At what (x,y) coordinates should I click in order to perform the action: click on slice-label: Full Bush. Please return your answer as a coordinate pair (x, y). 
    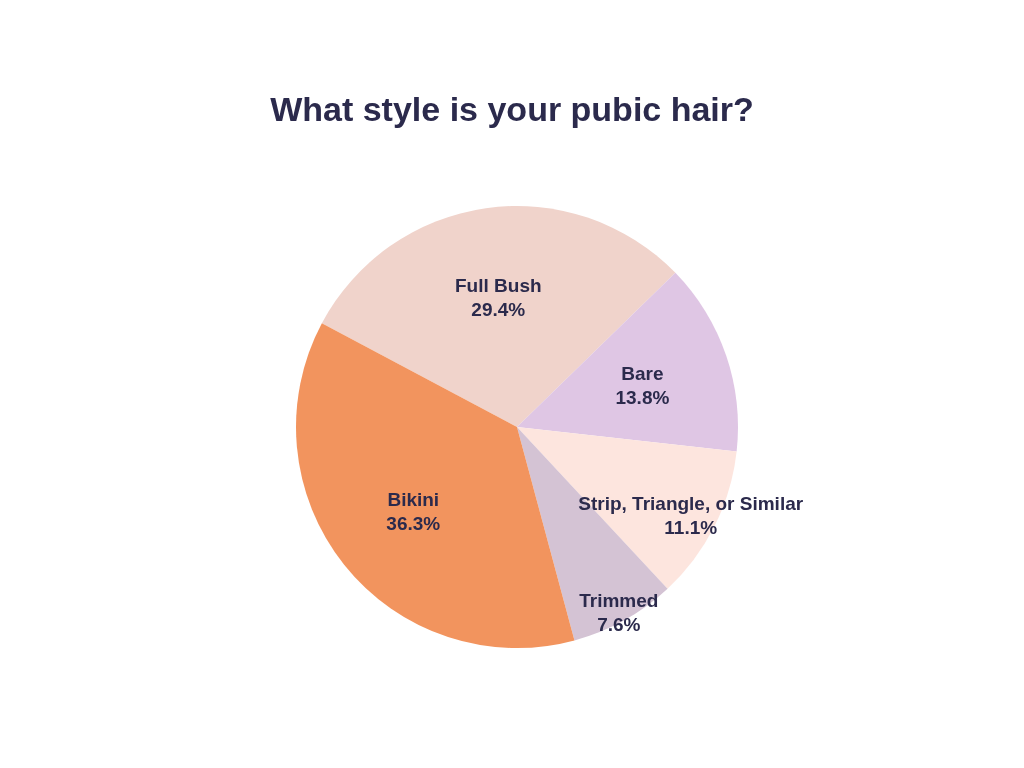
    Looking at the image, I should click on (498, 285).